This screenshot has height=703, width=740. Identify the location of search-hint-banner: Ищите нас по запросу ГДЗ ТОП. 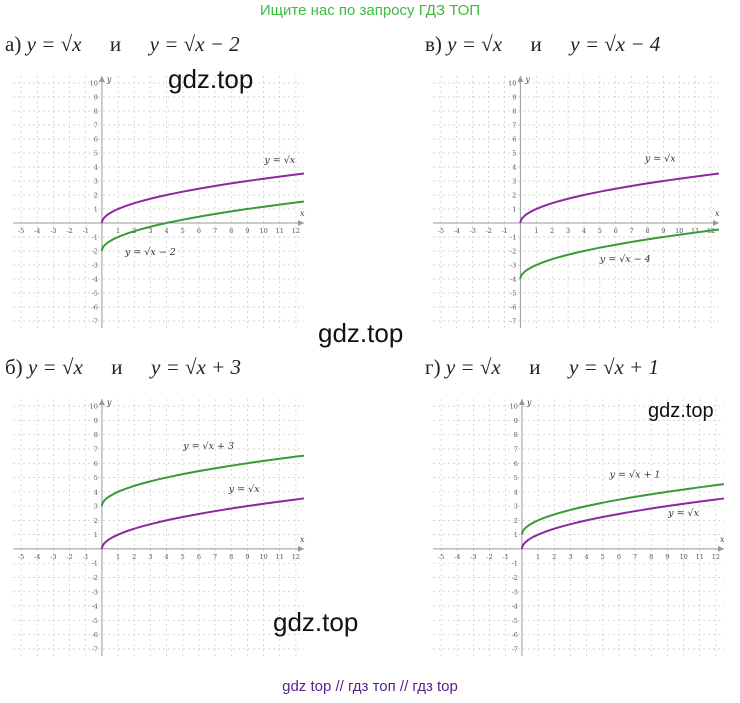
(370, 10).